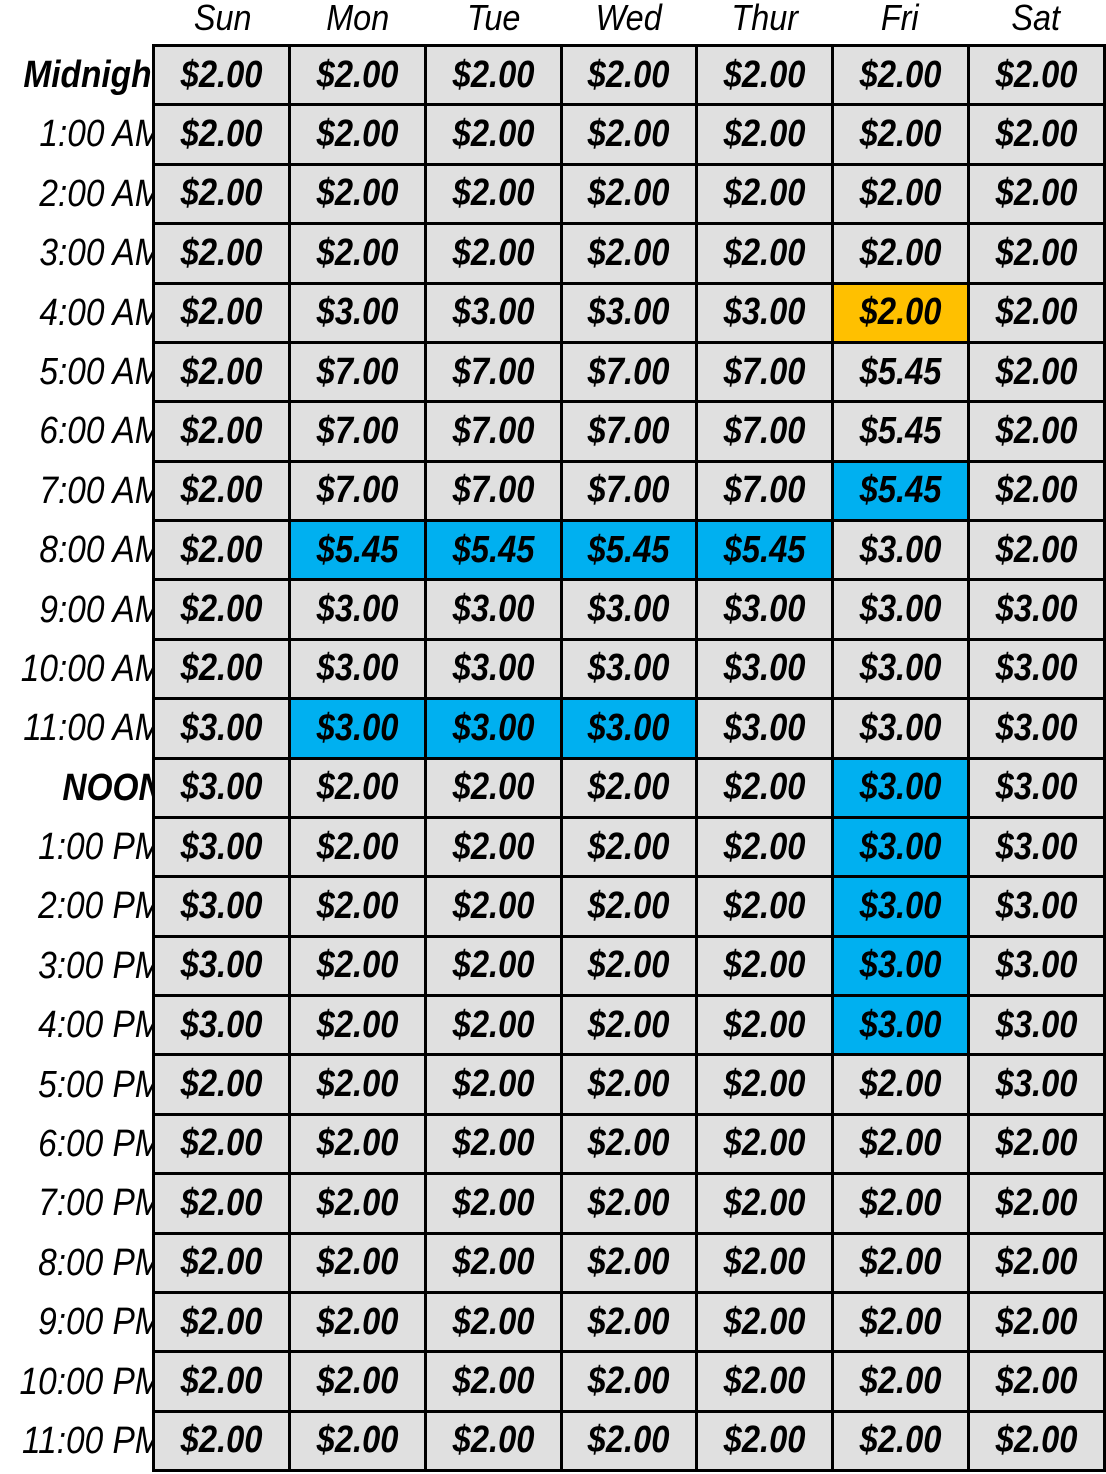 The height and width of the screenshot is (1474, 1106). I want to click on row-label: 5:00 AM, so click(101, 371).